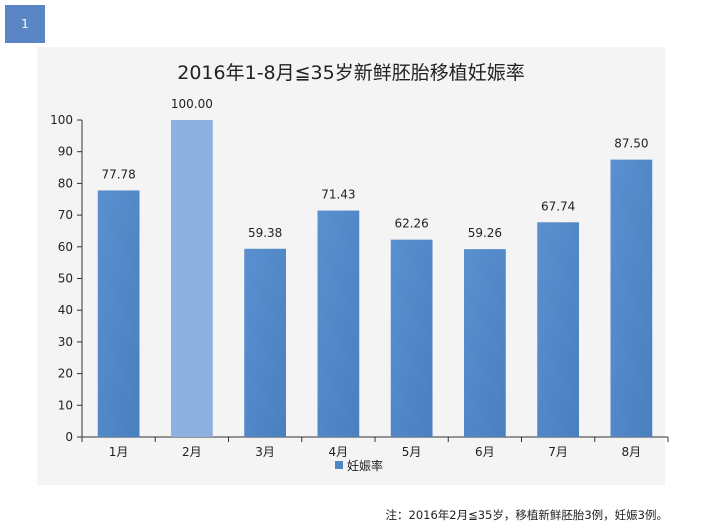 This screenshot has height=531, width=710. What do you see at coordinates (338, 195) in the screenshot?
I see `data-label: 71.43` at bounding box center [338, 195].